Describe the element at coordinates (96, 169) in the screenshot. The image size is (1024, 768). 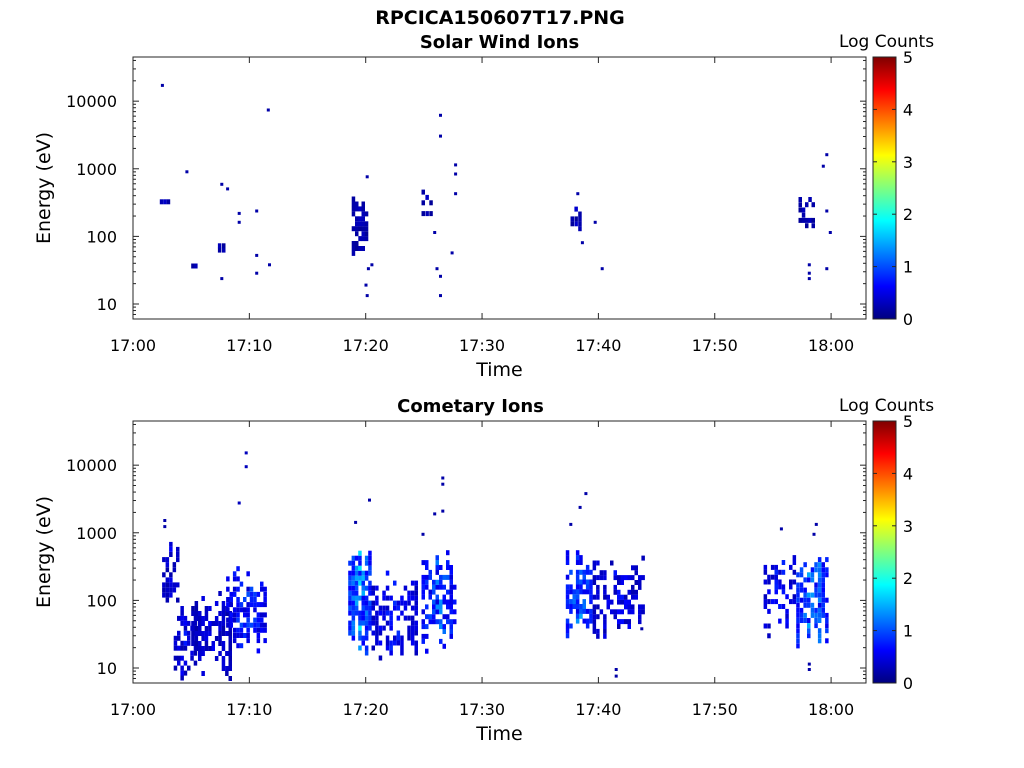
I see `y-tick-label: 1000` at that location.